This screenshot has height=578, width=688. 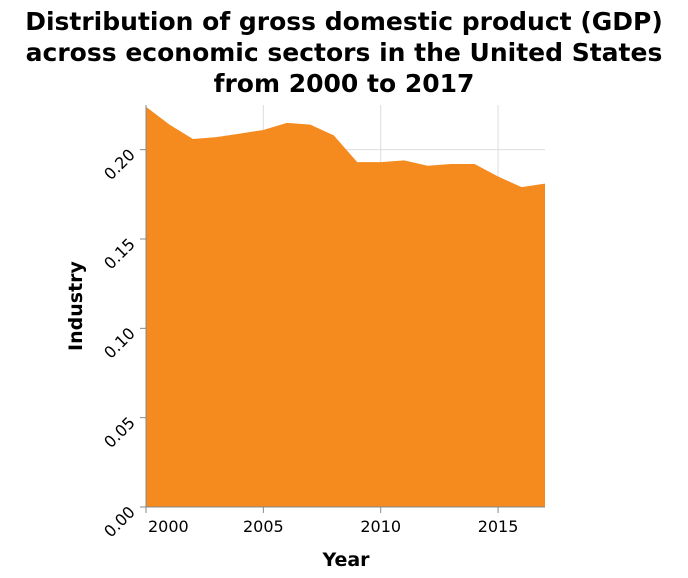 I want to click on x-axis-title: Year, so click(x=345, y=560).